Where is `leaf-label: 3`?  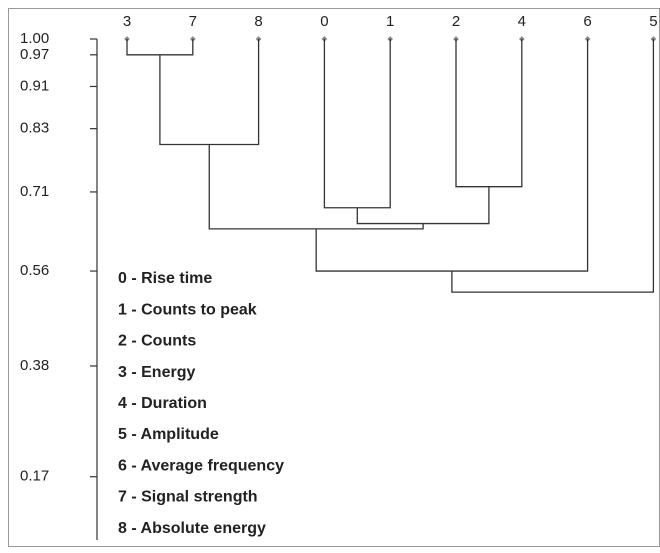
leaf-label: 3 is located at coordinates (127, 21).